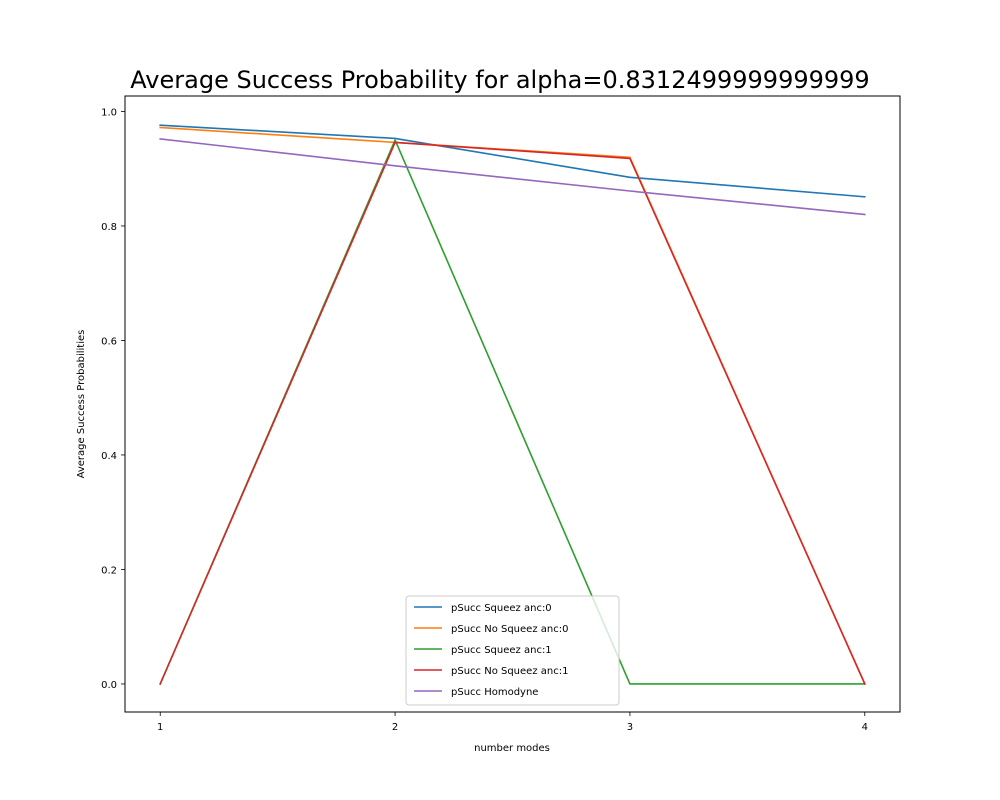 The height and width of the screenshot is (800, 1000). What do you see at coordinates (109, 570) in the screenshot?
I see `y-tick-label: 0.2` at bounding box center [109, 570].